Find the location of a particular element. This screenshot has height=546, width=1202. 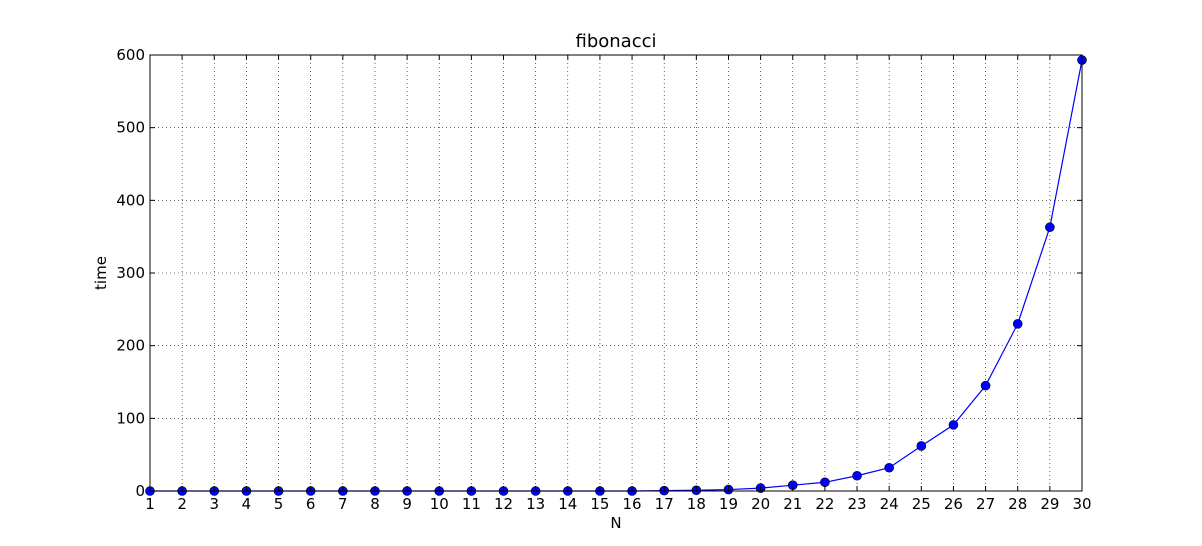

x-tick-label: 25 is located at coordinates (921, 504).